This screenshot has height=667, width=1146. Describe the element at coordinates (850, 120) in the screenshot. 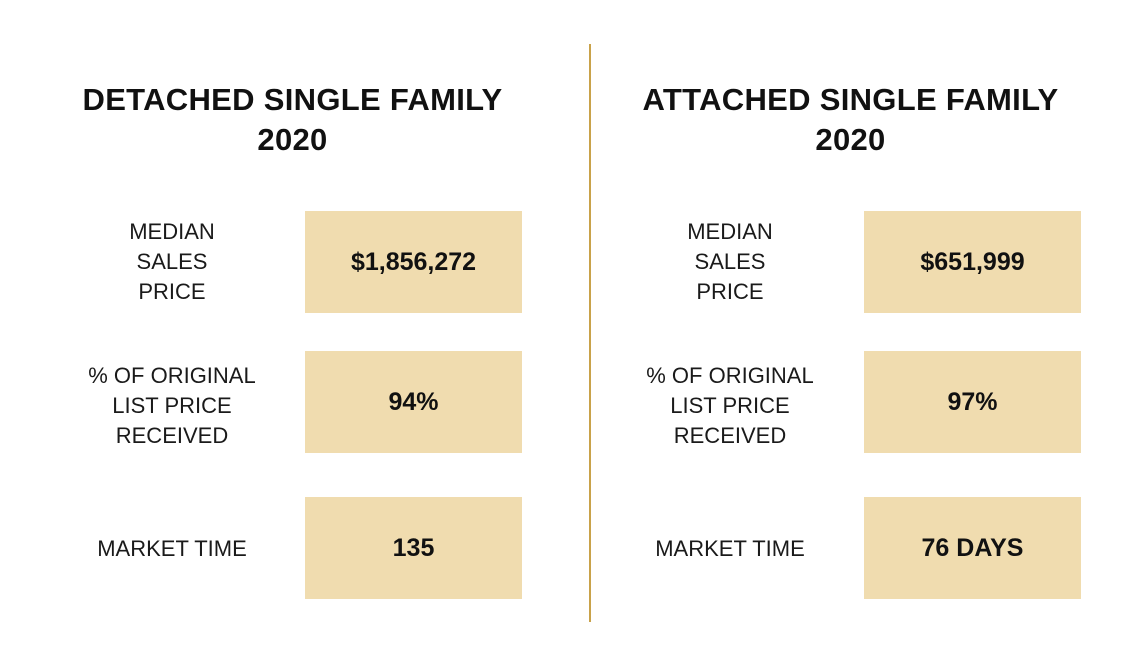

I see `attached-title: ATTACHED SINGLE FAMILY 2020` at that location.